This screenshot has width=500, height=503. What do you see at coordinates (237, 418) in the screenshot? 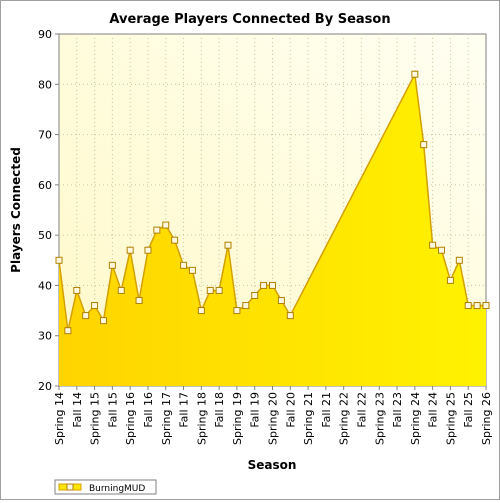
I see `x-tick-label: Spring 19` at bounding box center [237, 418].